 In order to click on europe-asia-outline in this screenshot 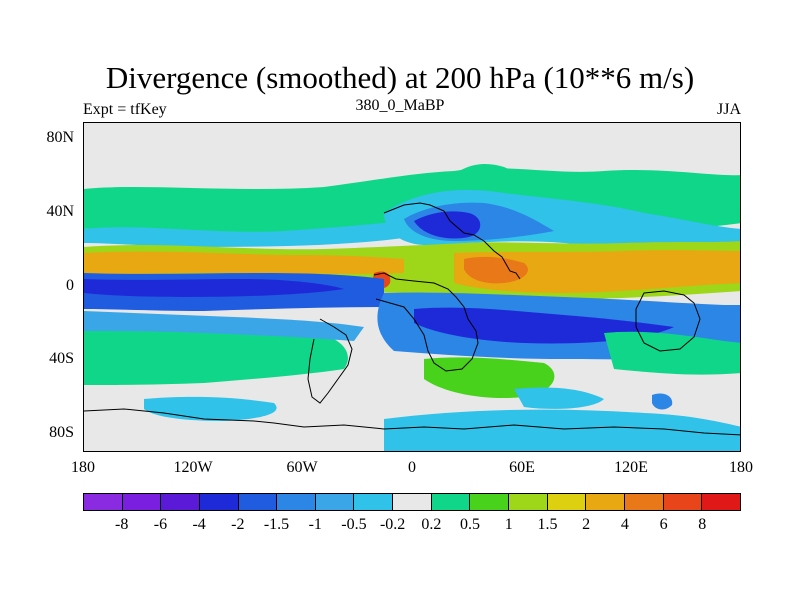, I will do `click(452, 241)`.